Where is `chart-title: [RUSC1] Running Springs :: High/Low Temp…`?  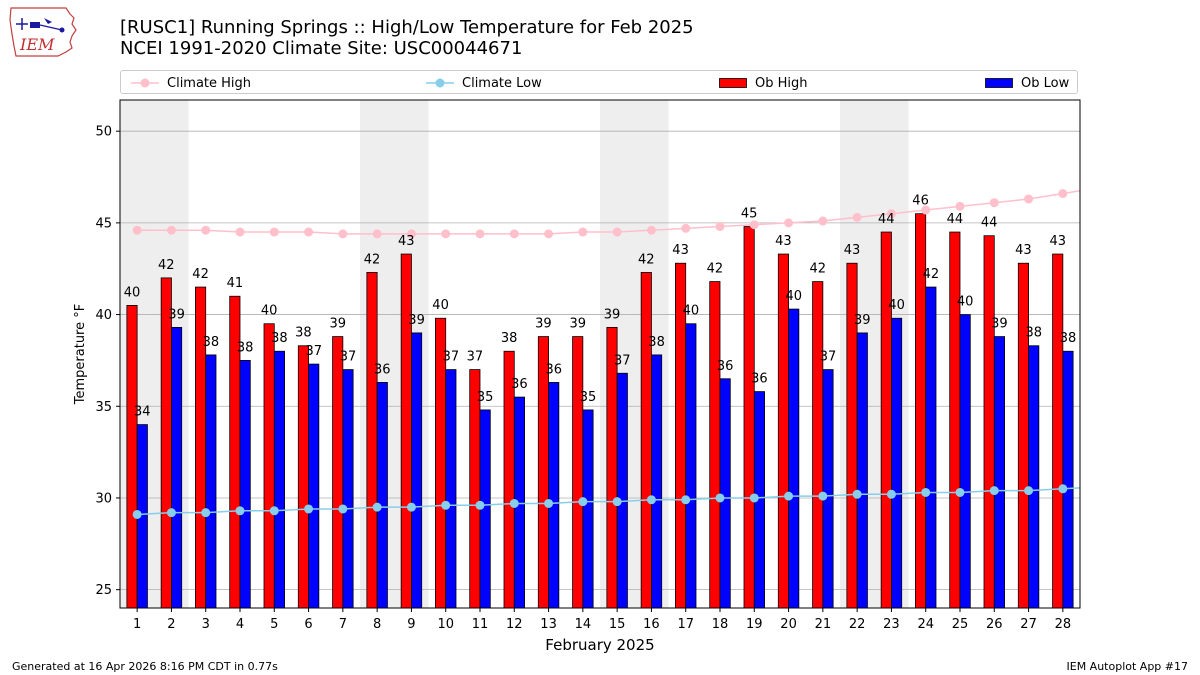
chart-title: [RUSC1] Running Springs :: High/Low Temp… is located at coordinates (407, 38).